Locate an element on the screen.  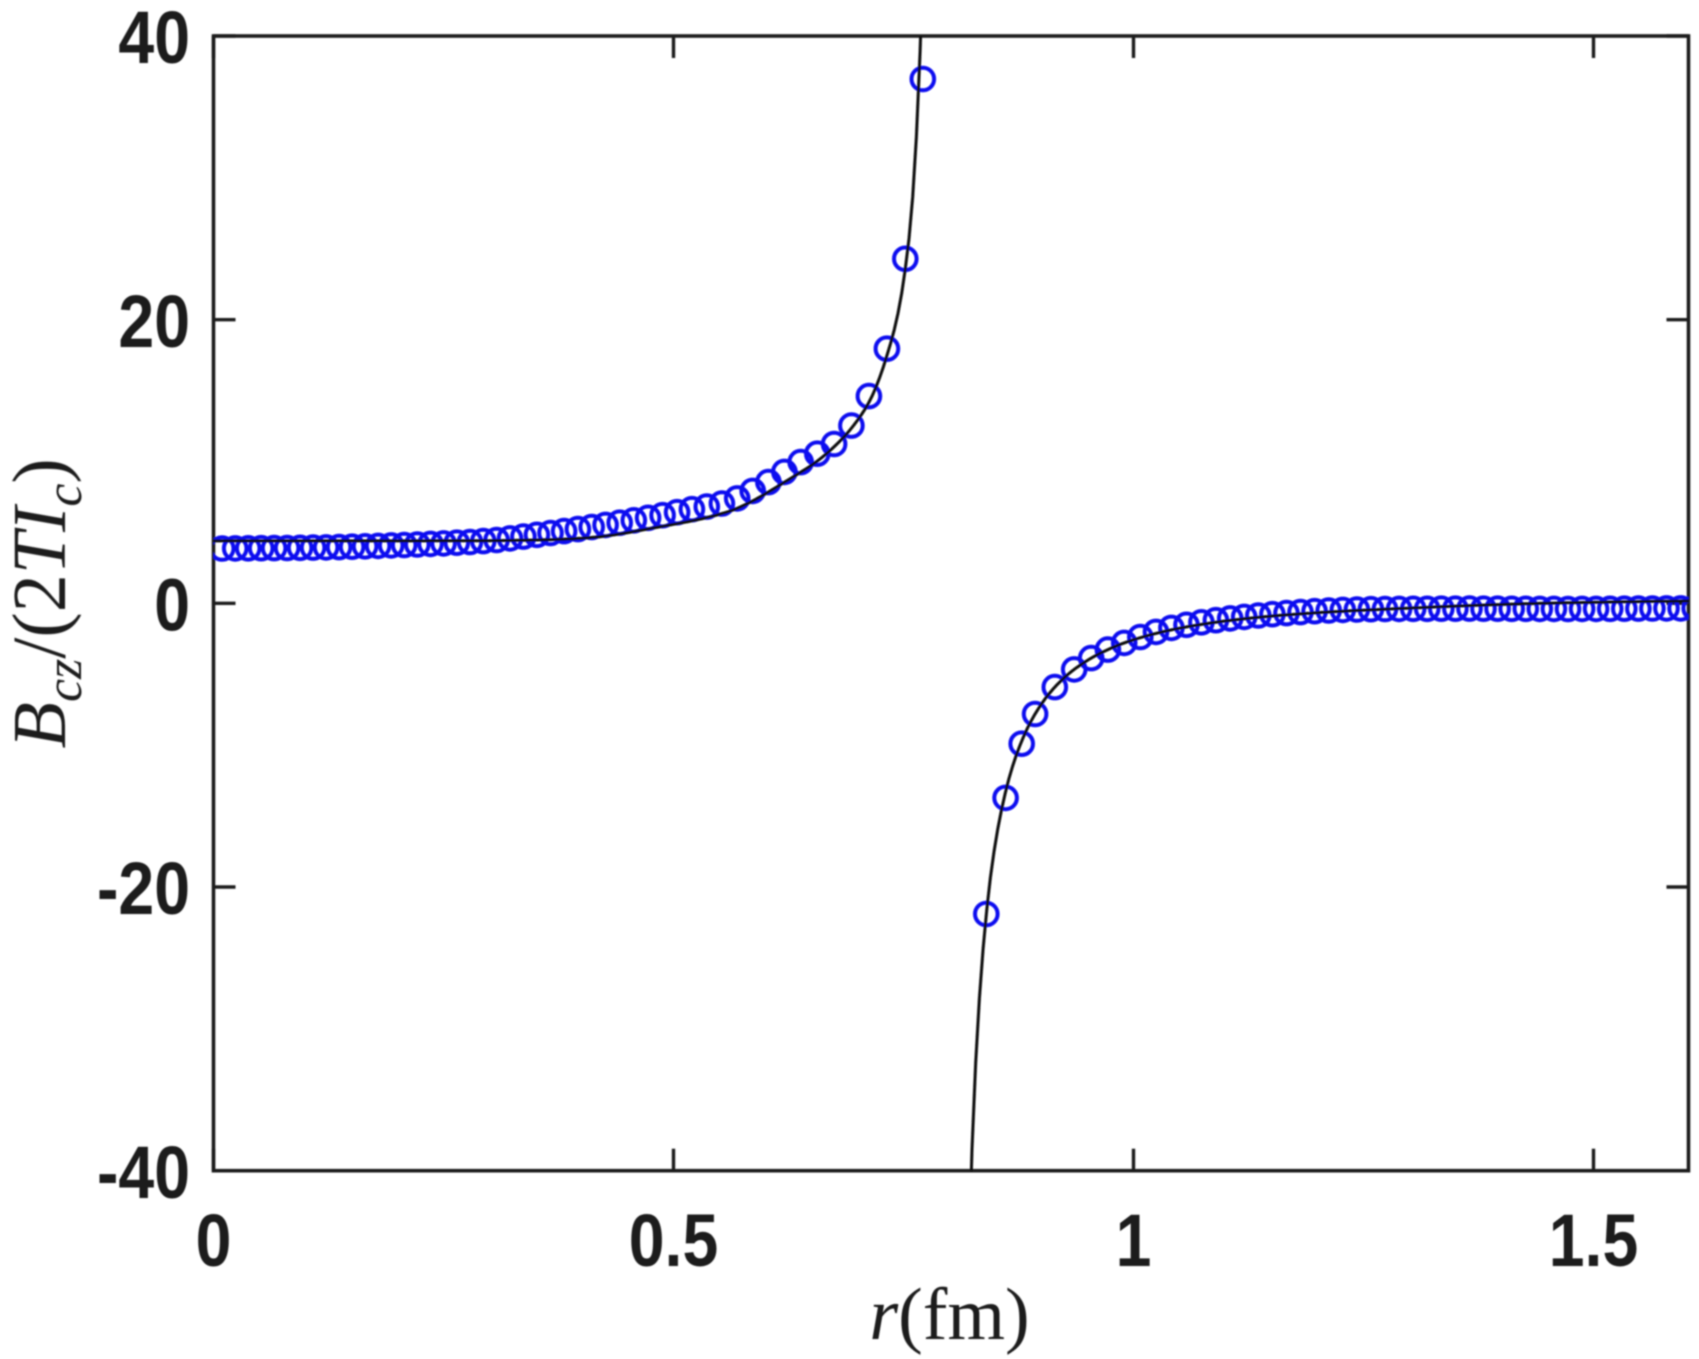
svg-text: 1 is located at coordinates (1134, 1240).